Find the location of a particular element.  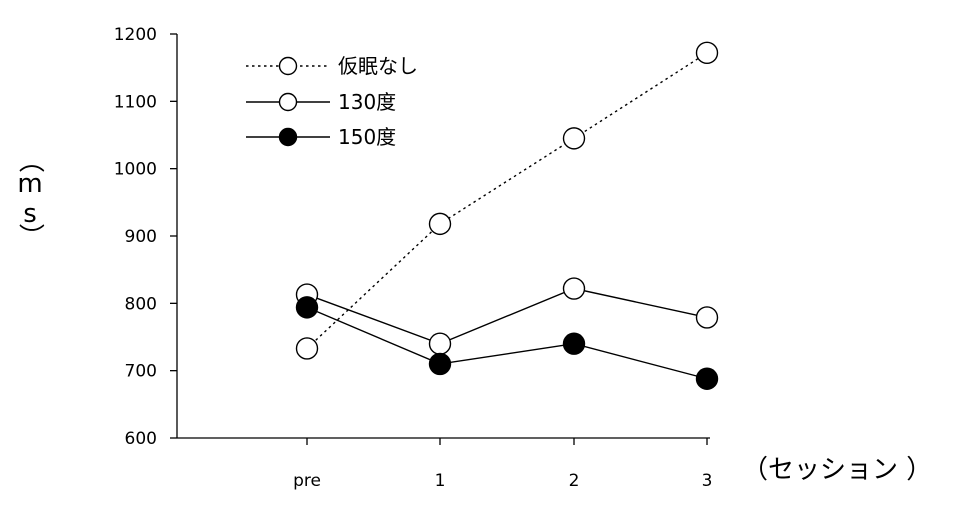

legend: 仮眠なし 130度 150度 is located at coordinates (332, 101).